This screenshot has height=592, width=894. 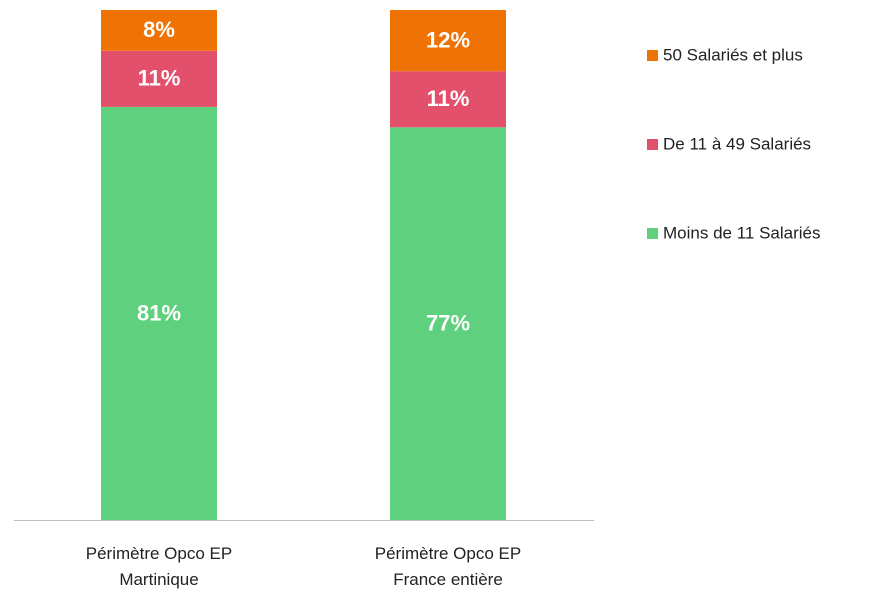 I want to click on data-label: 81%, so click(x=159, y=312).